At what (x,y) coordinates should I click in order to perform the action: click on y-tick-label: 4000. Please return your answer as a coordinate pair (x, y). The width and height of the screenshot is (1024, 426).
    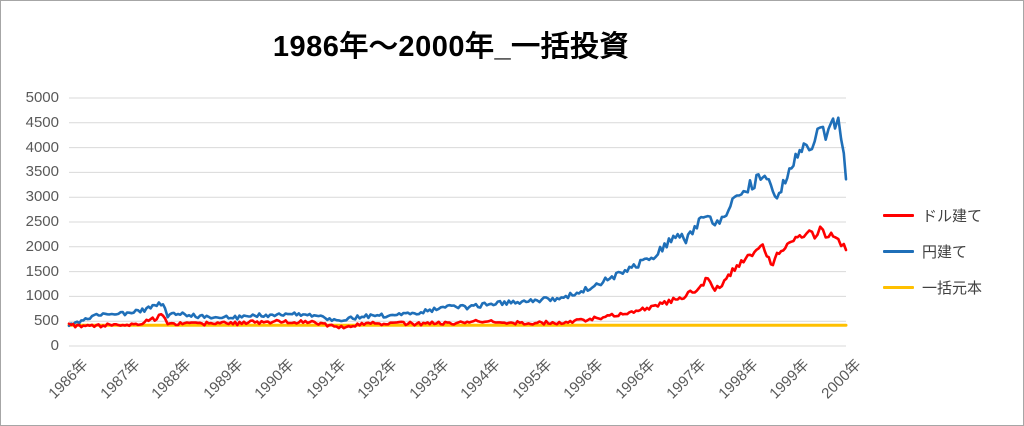
    Looking at the image, I should click on (42, 147).